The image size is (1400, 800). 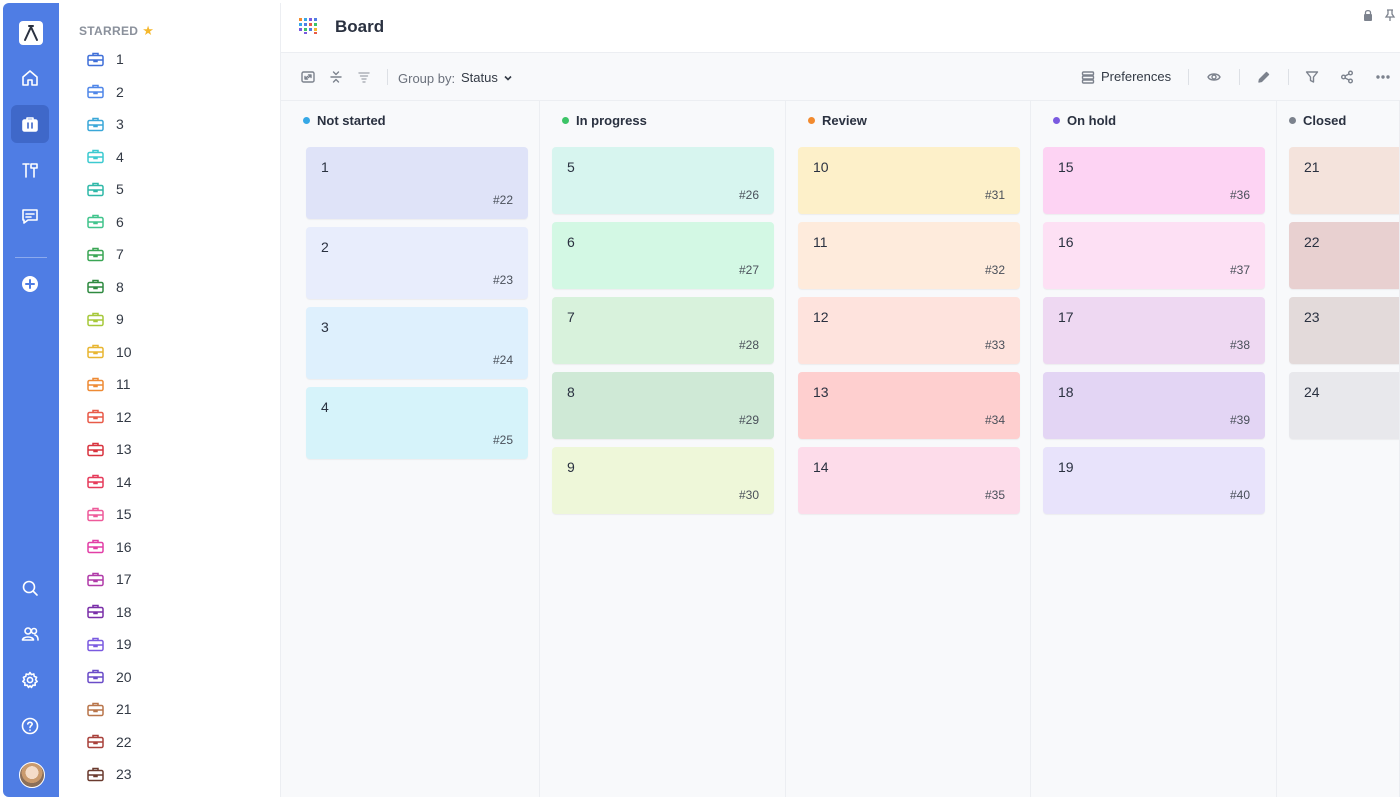 What do you see at coordinates (308, 77) in the screenshot?
I see `expand-button` at bounding box center [308, 77].